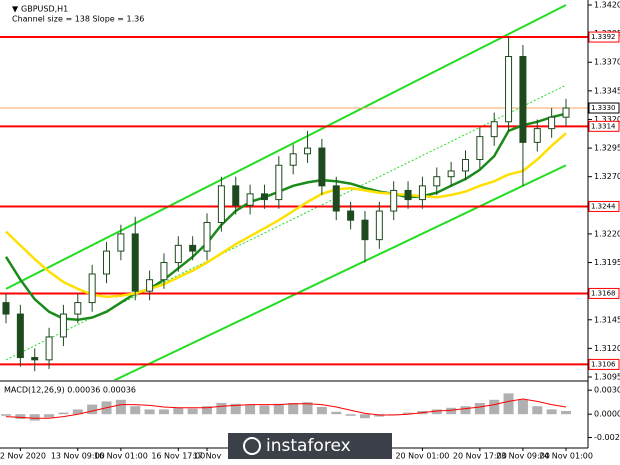  What do you see at coordinates (607, 119) in the screenshot?
I see `y-tick-label: 1.3320` at bounding box center [607, 119].